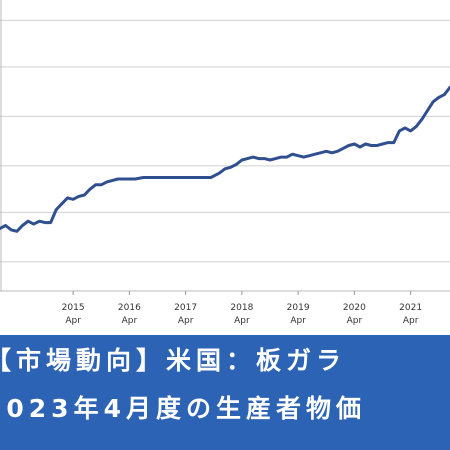 Image resolution: width=450 pixels, height=450 pixels. I want to click on headline-line-2: 2023年4月度の生産者物価, so click(183, 408).